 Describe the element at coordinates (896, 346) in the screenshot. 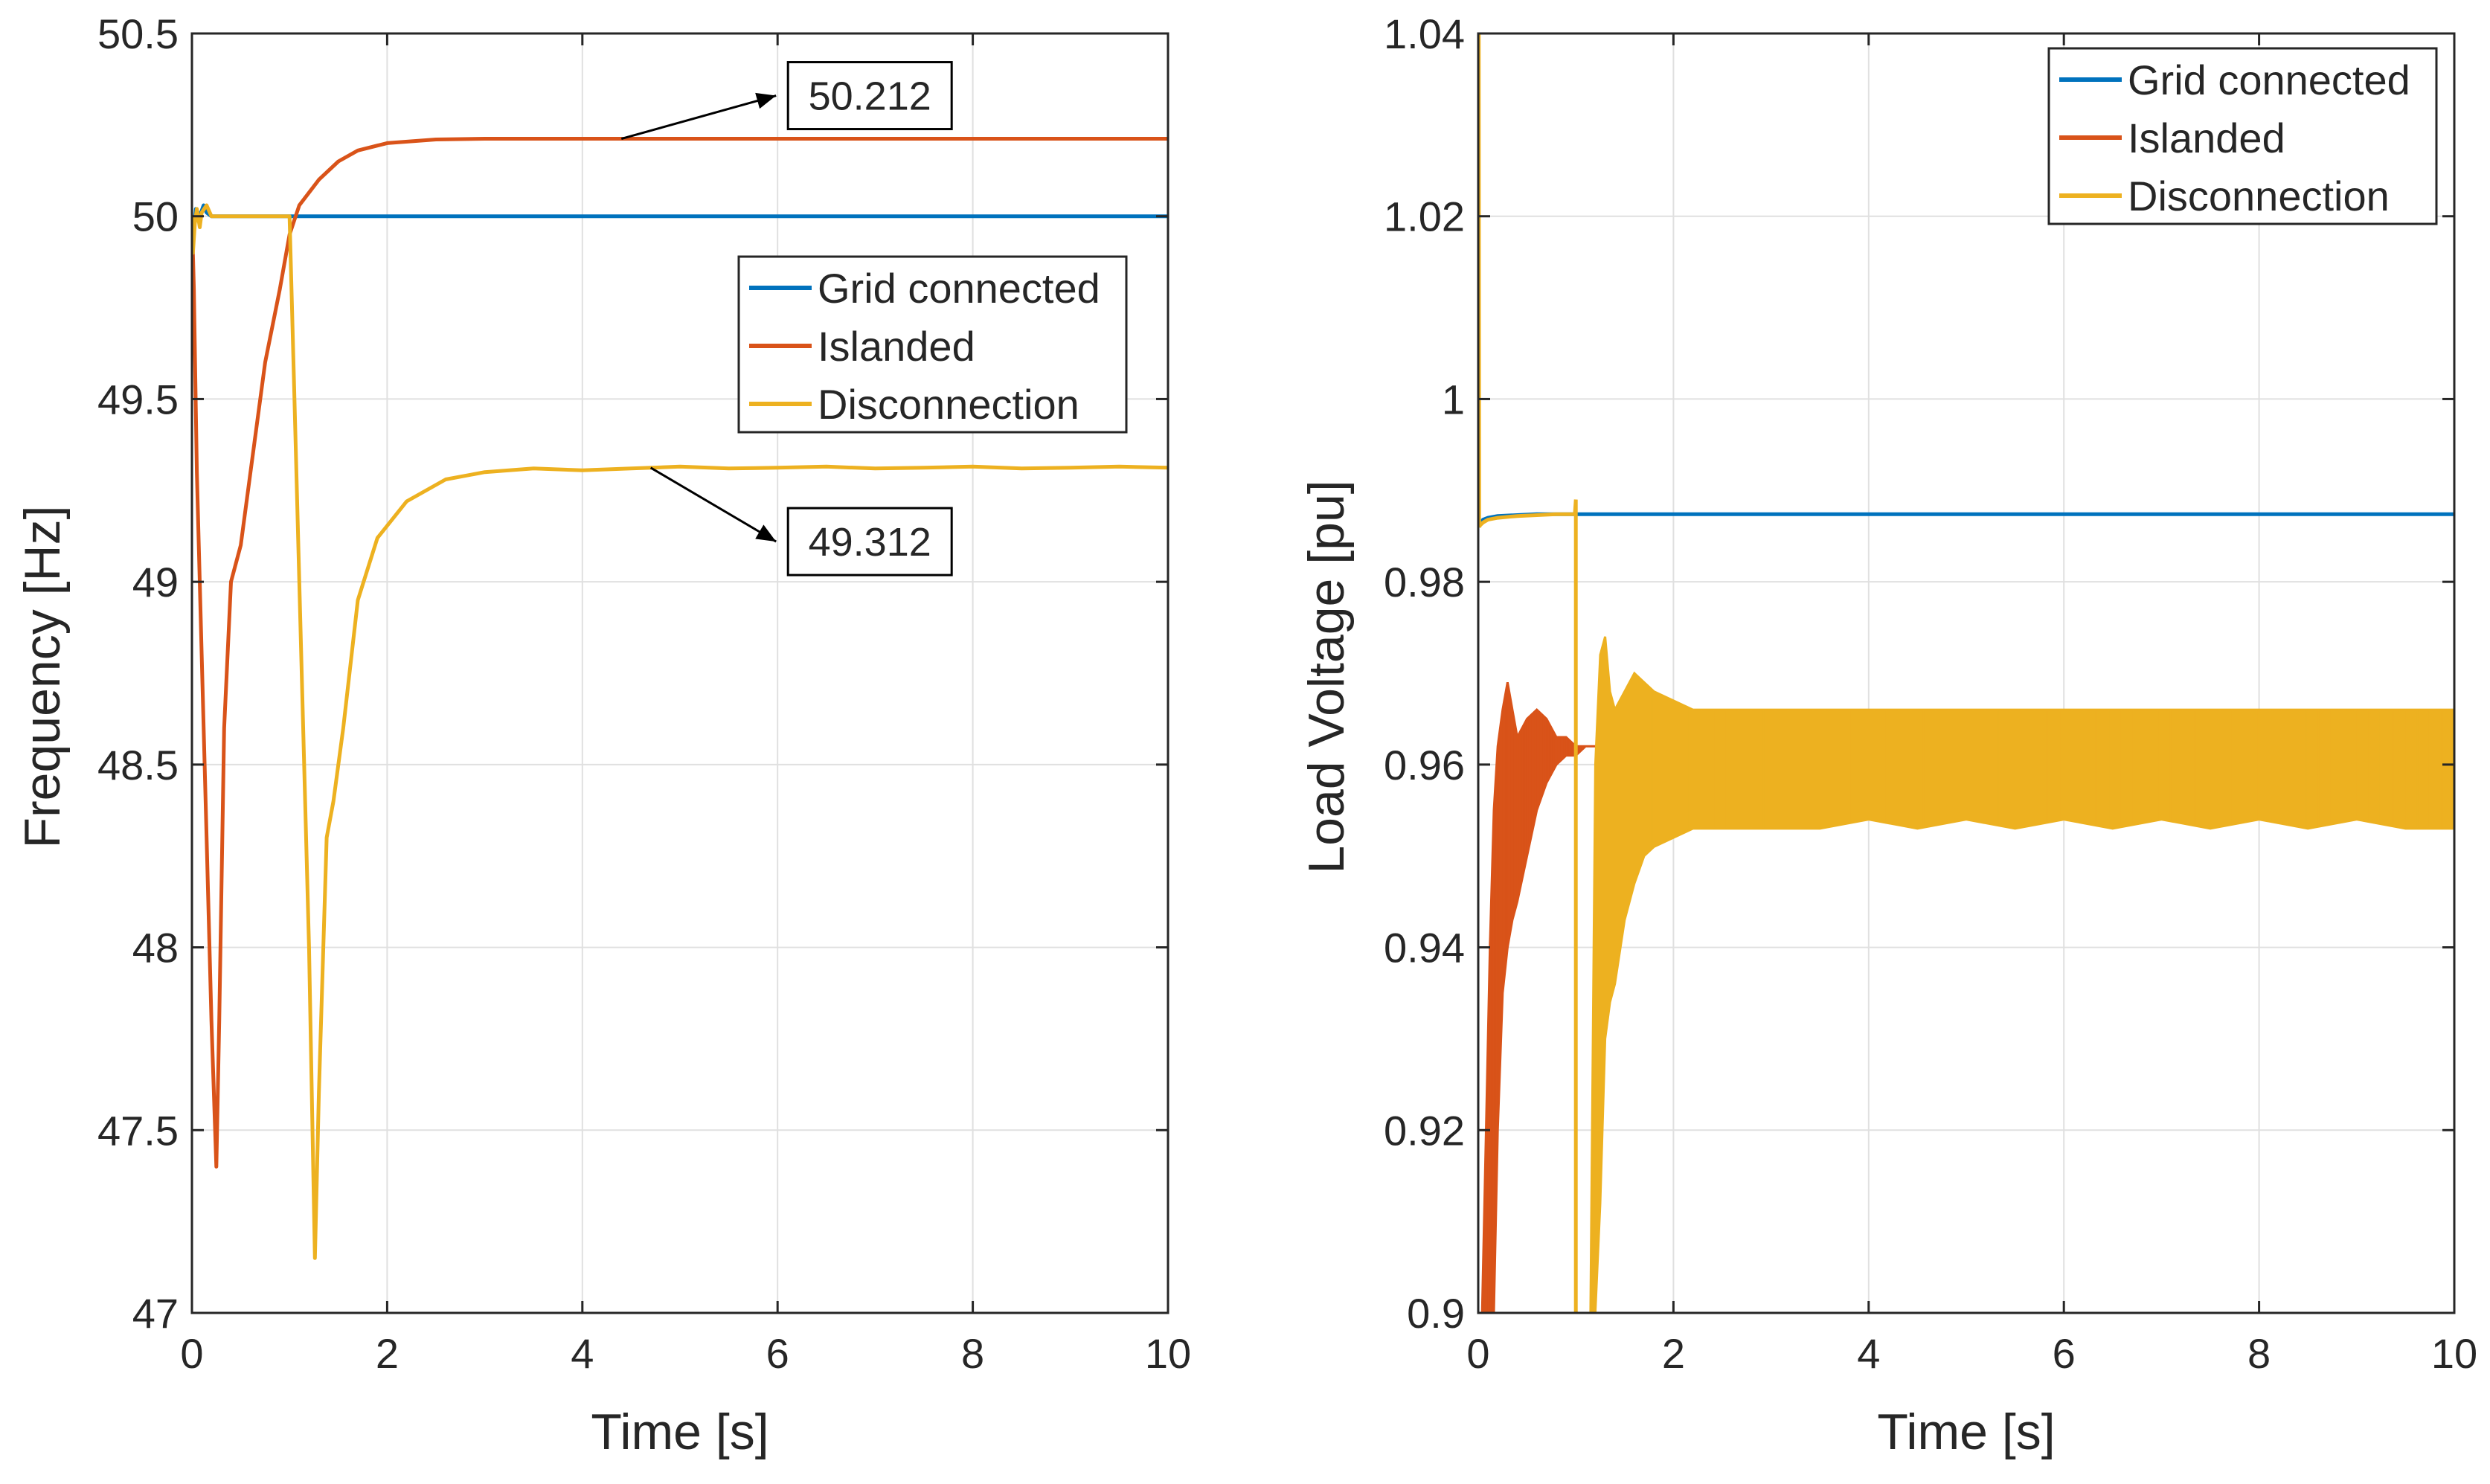

I see `frequency-legend-label: Islanded` at that location.